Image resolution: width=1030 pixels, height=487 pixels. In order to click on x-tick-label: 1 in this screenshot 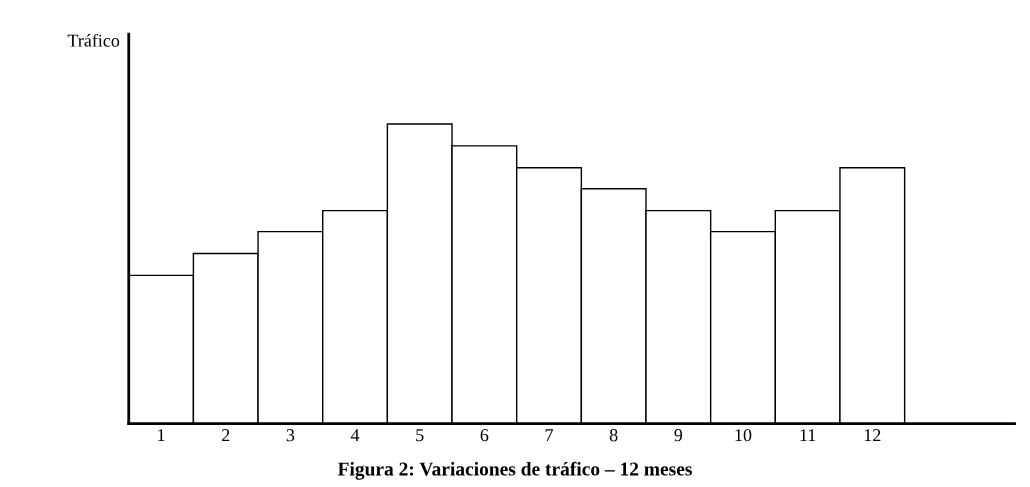, I will do `click(161, 435)`.